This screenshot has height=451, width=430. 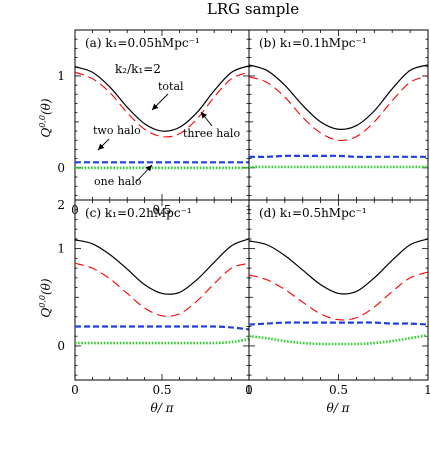 What do you see at coordinates (313, 213) in the screenshot?
I see `panel-label: (d) k₁=0.5hMpc⁻¹` at bounding box center [313, 213].